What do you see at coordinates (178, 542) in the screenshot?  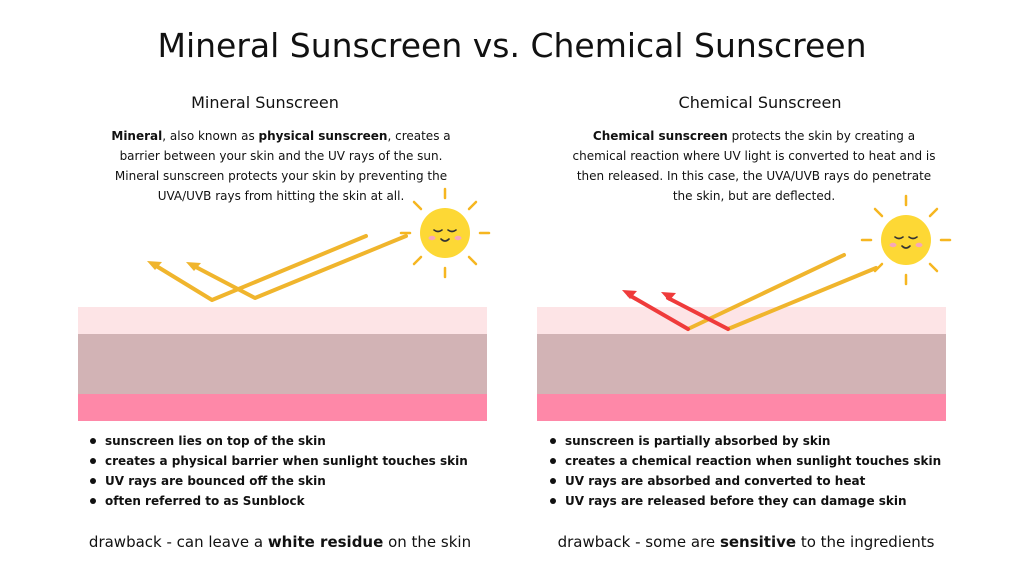 I see `mineral-drawback-pre: drawback - can leave a` at bounding box center [178, 542].